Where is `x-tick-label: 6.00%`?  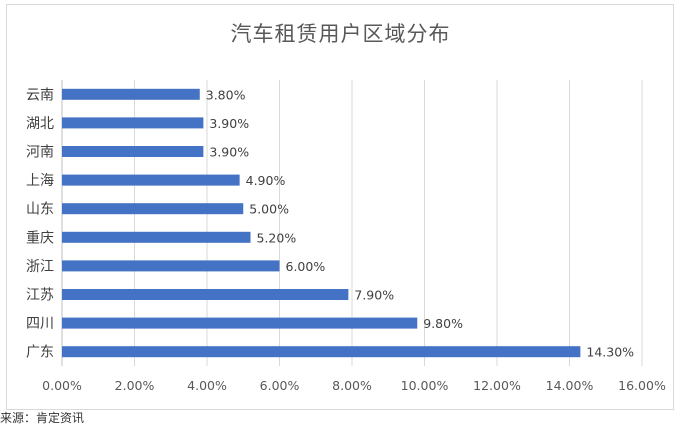
x-tick-label: 6.00% is located at coordinates (280, 385).